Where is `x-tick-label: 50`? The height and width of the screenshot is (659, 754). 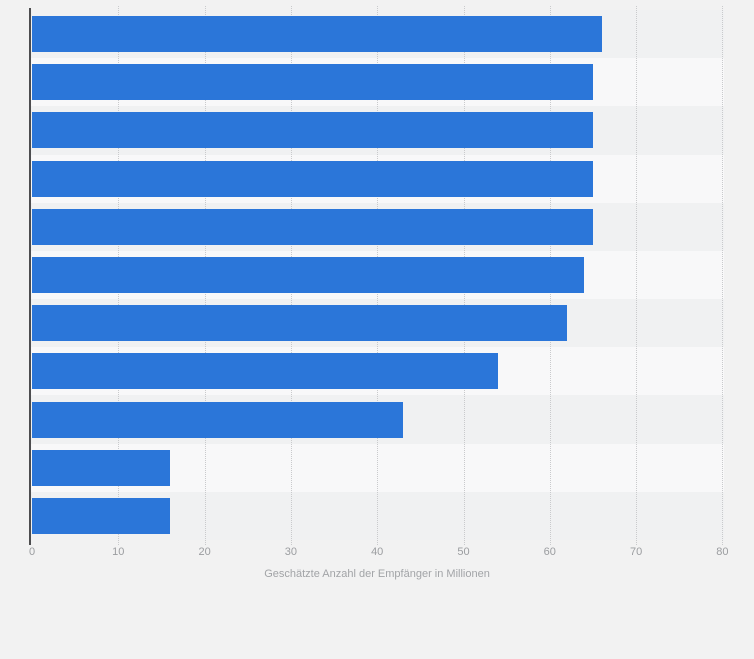 x-tick-label: 50 is located at coordinates (463, 552).